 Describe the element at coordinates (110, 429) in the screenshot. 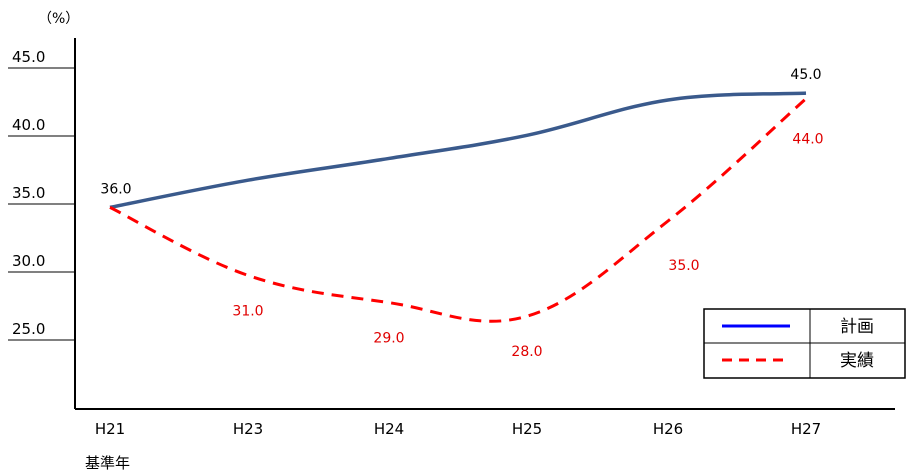

I see `x-tick-label: H21` at that location.